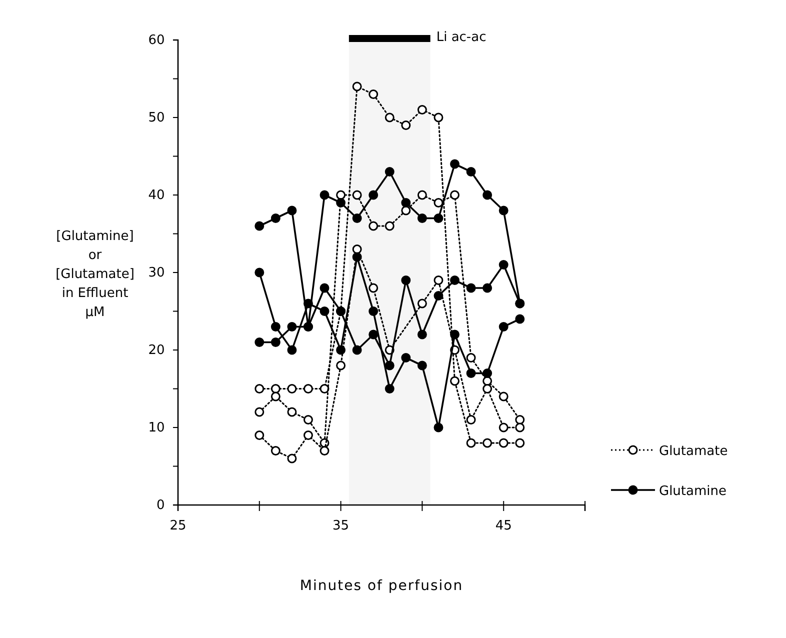  Describe the element at coordinates (503, 526) in the screenshot. I see `x-tick-label: 45` at that location.